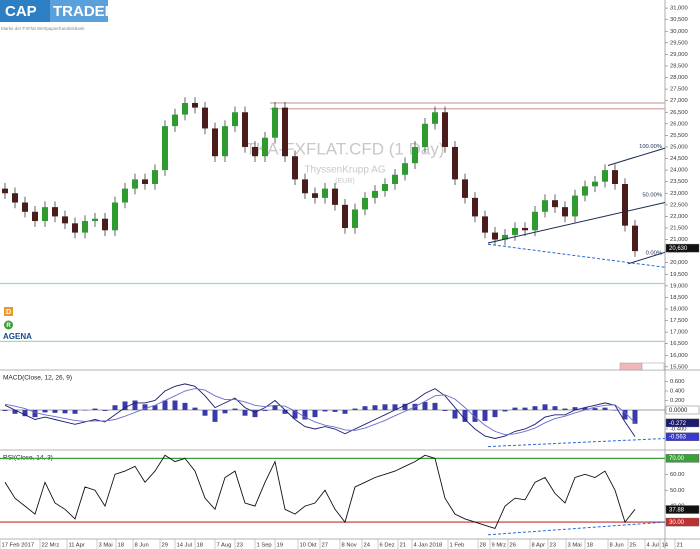 The height and width of the screenshot is (549, 700). What do you see at coordinates (680, 546) in the screenshot?
I see `x-tick-label: 21` at bounding box center [680, 546].